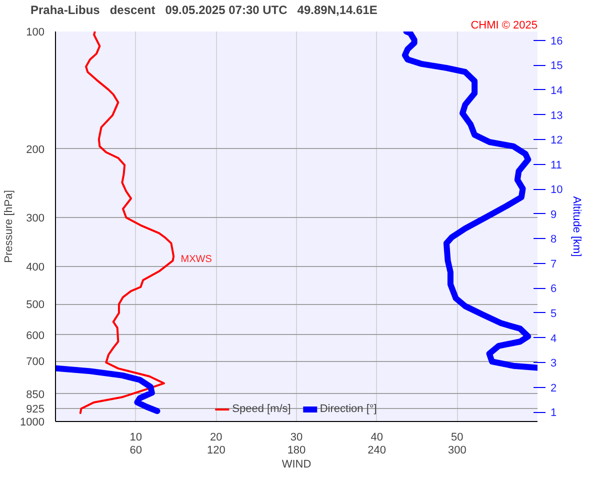 The width and height of the screenshot is (600, 500). What do you see at coordinates (35, 305) in the screenshot?
I see `y-tick-label: 500` at bounding box center [35, 305].